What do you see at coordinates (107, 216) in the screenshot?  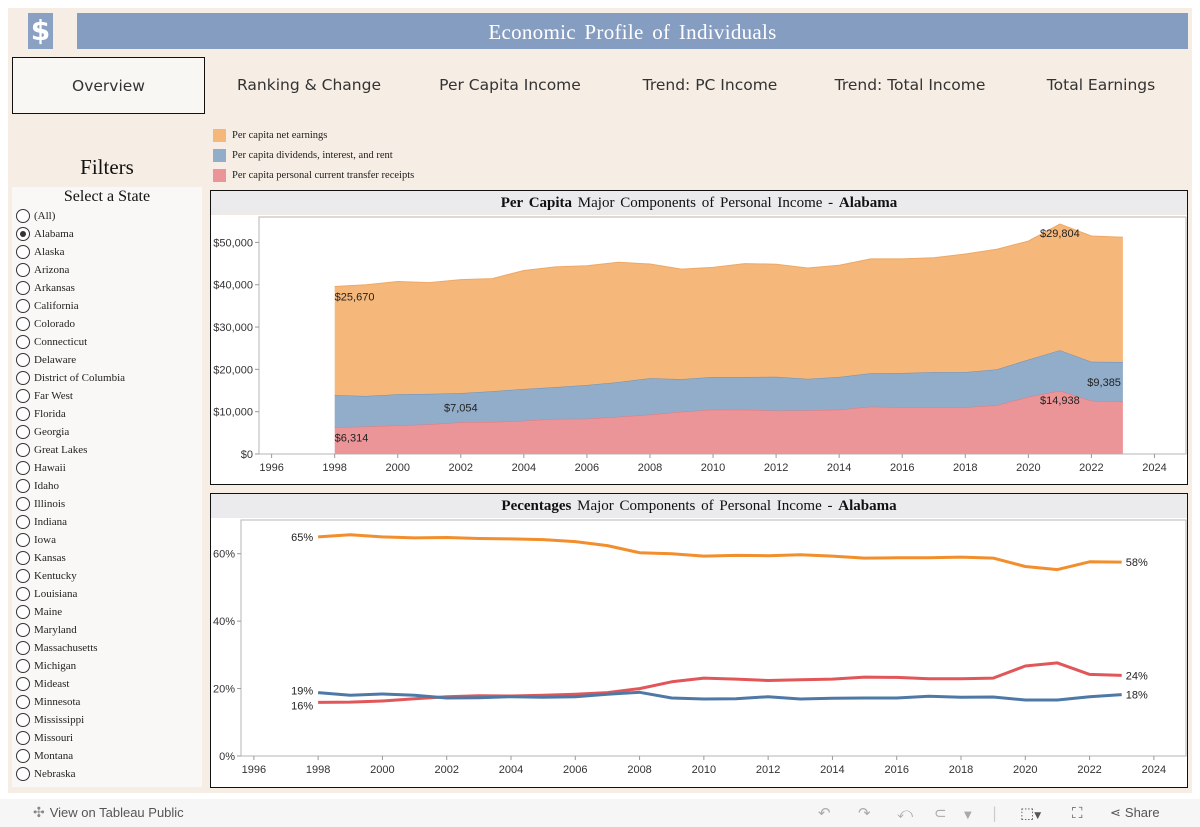 I see `state-option: (All)` at bounding box center [107, 216].